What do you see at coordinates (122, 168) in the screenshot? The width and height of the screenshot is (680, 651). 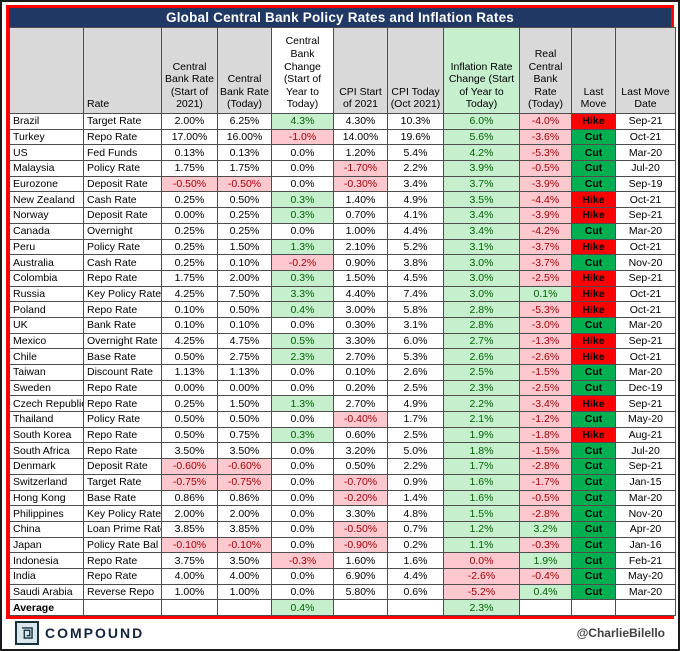 I see `cell-rate: Policy Rate` at bounding box center [122, 168].